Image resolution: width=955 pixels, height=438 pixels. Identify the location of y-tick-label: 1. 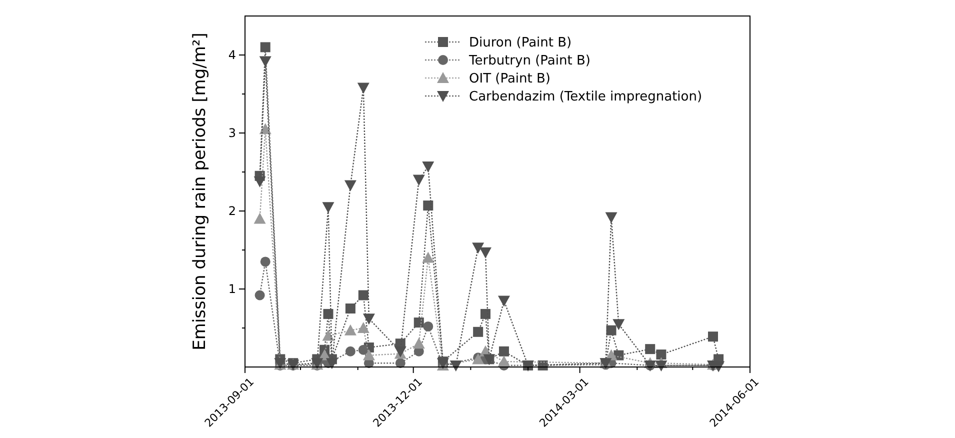
(232, 289).